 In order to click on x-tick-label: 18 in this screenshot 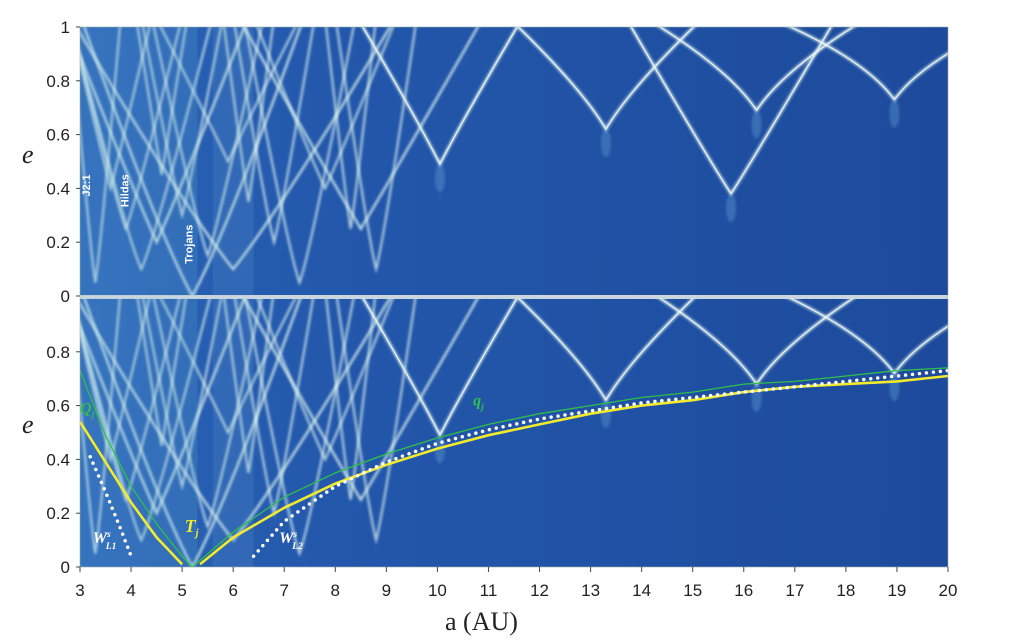, I will do `click(845, 590)`.